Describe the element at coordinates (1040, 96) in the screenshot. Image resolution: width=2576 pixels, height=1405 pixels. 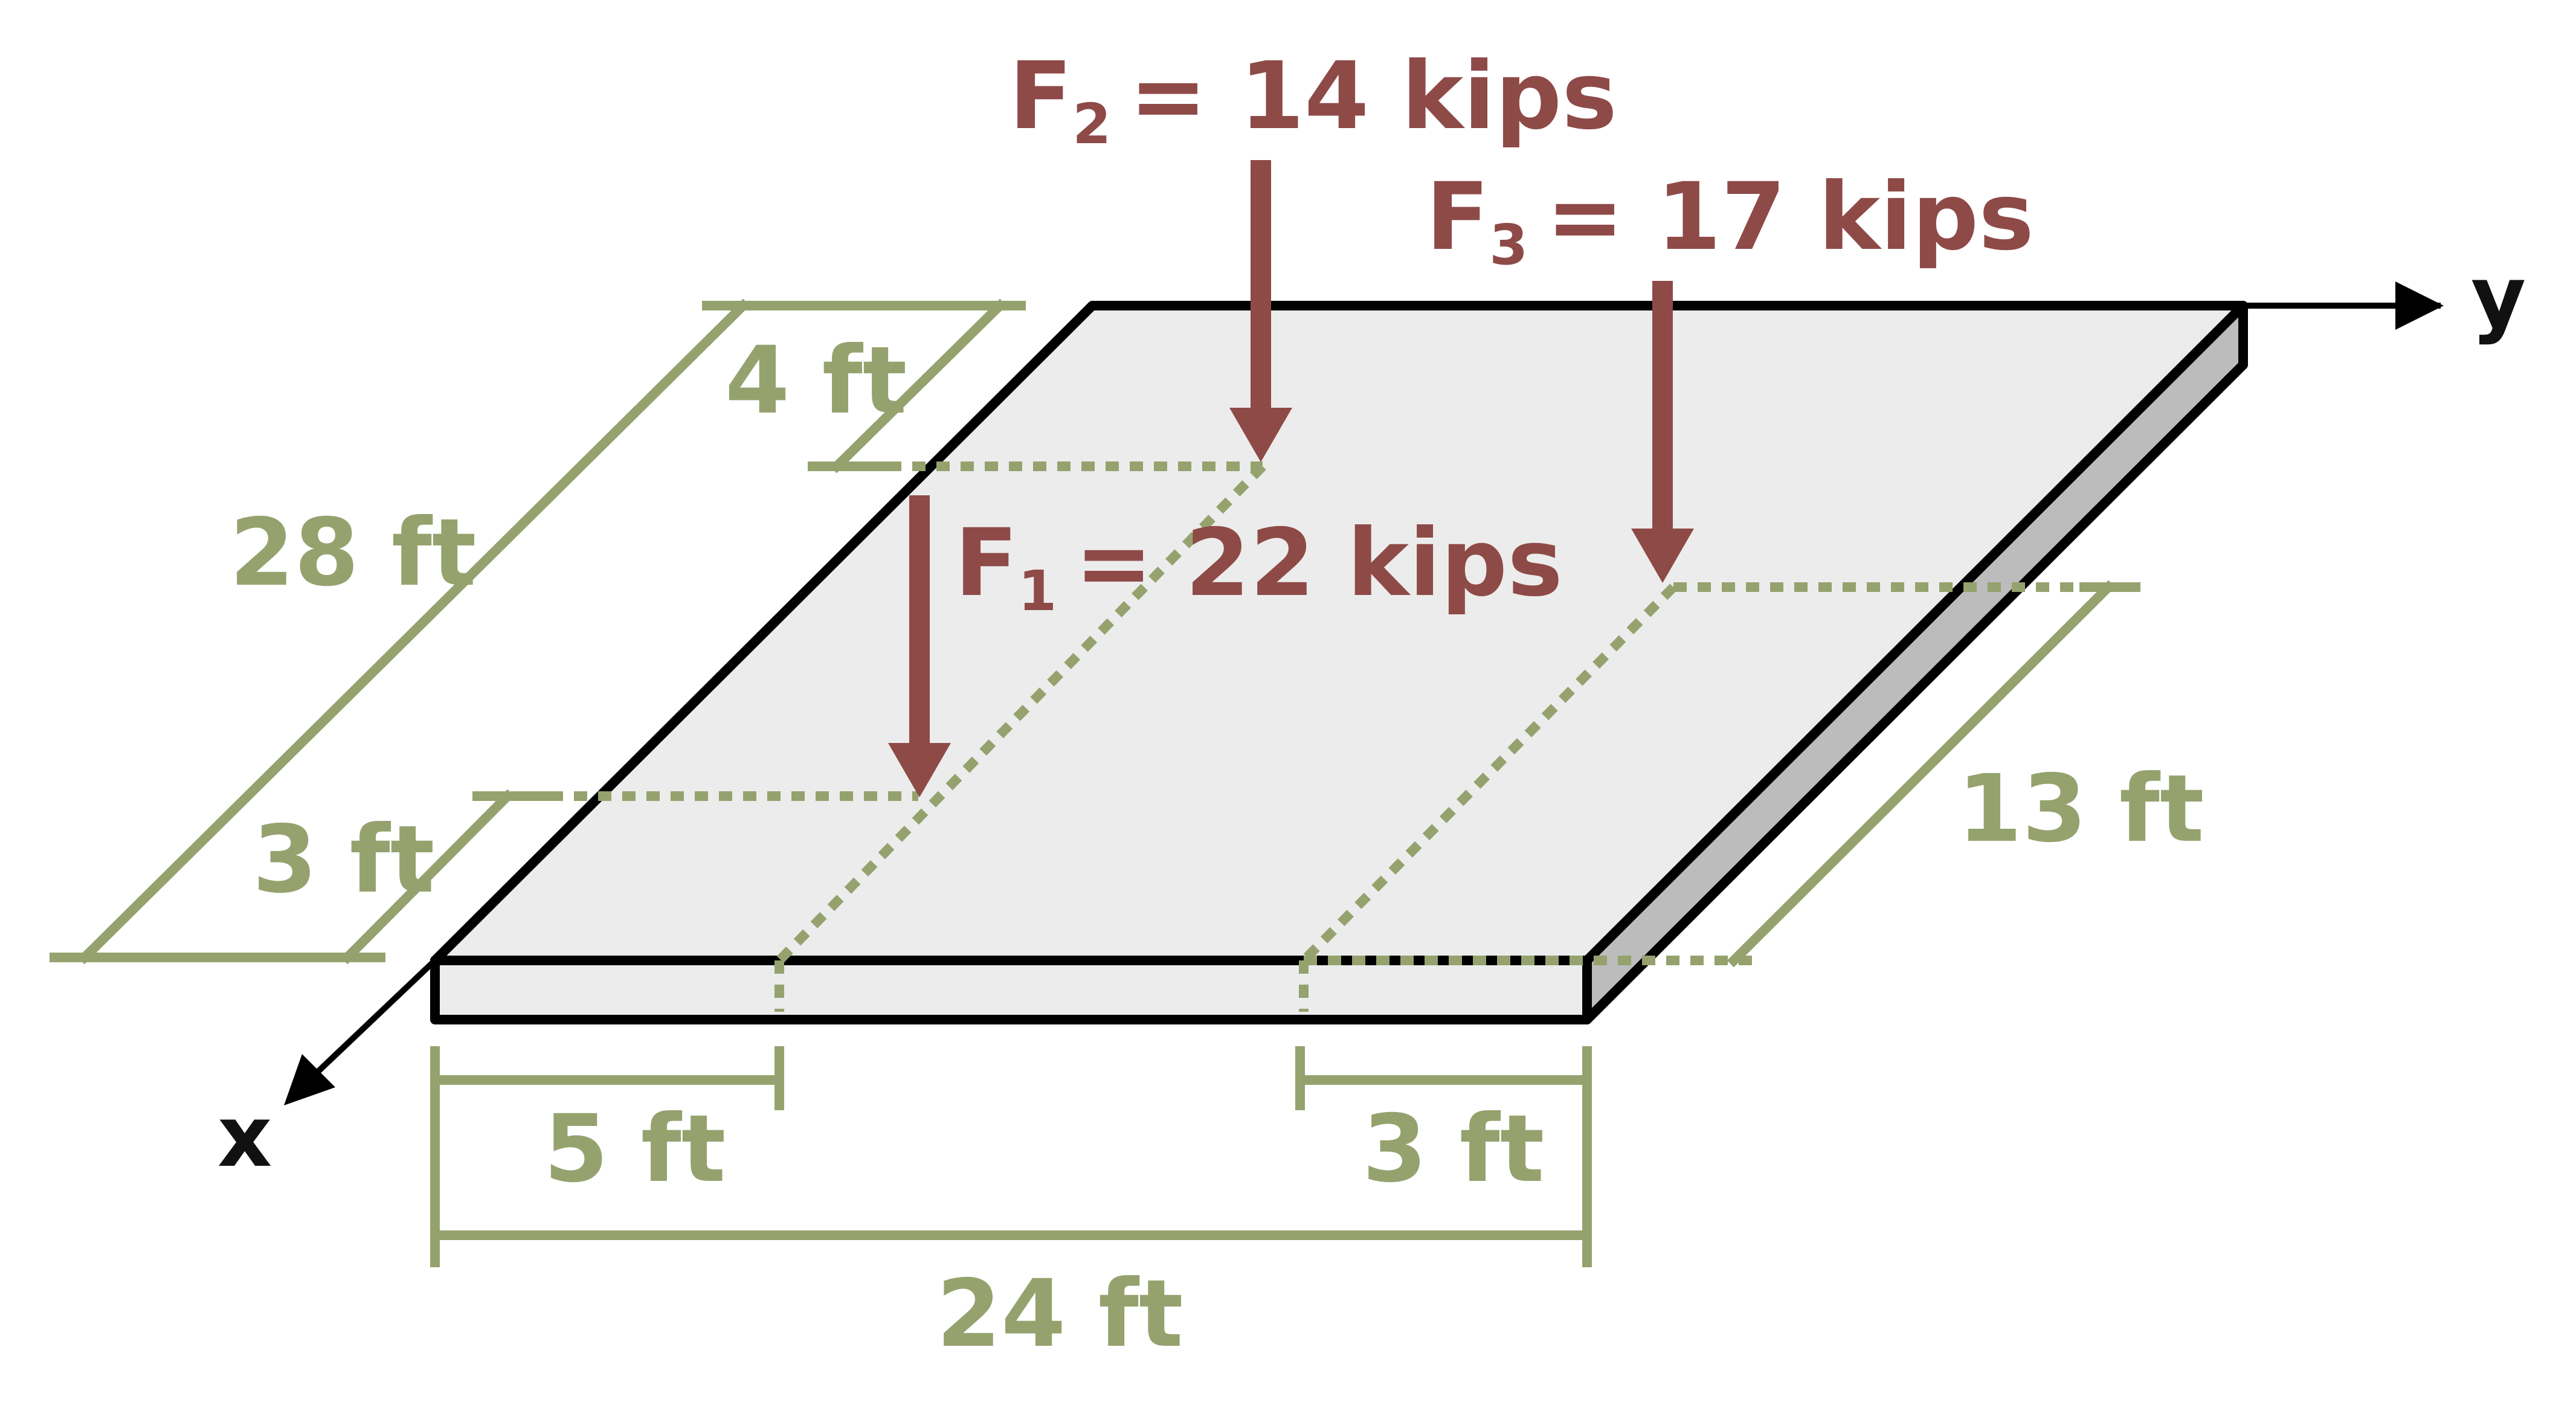
I see `f2-symbol: F` at that location.